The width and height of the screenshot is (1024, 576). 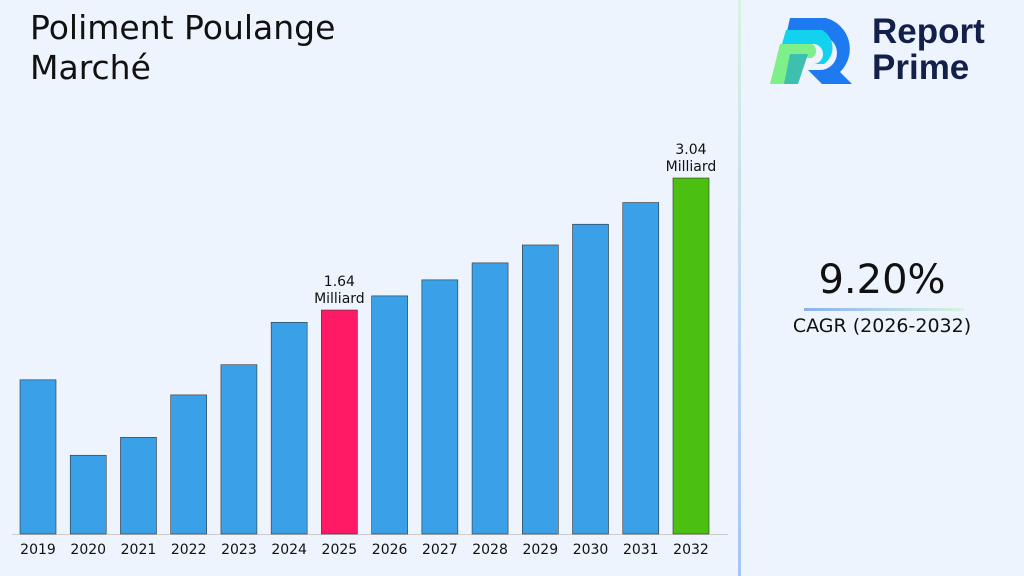 I want to click on x-tick-label: 2030, so click(x=591, y=550).